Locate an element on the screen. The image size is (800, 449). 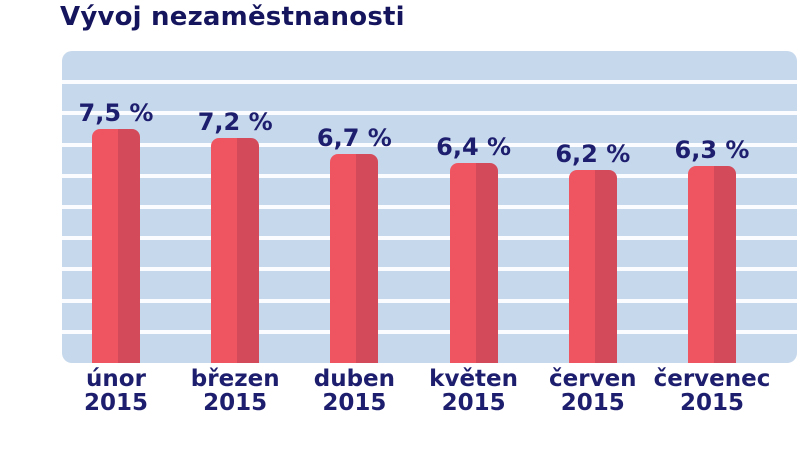
x-axis-label-month: červenec is located at coordinates (712, 379).